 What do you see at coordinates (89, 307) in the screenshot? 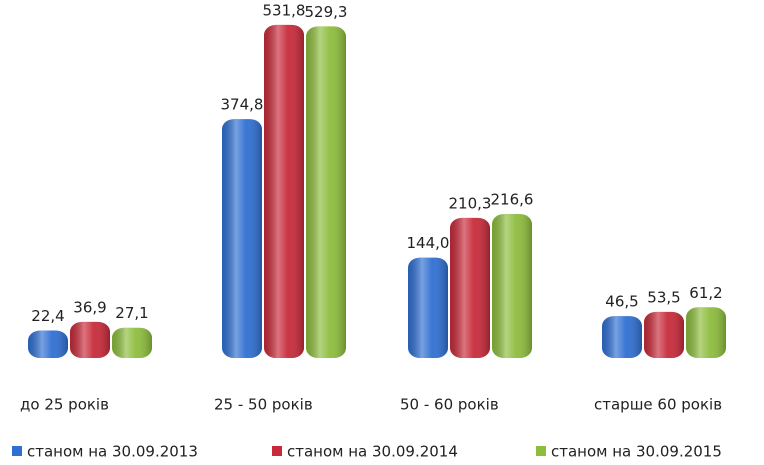
I see `data-label: 36,9` at bounding box center [89, 307].